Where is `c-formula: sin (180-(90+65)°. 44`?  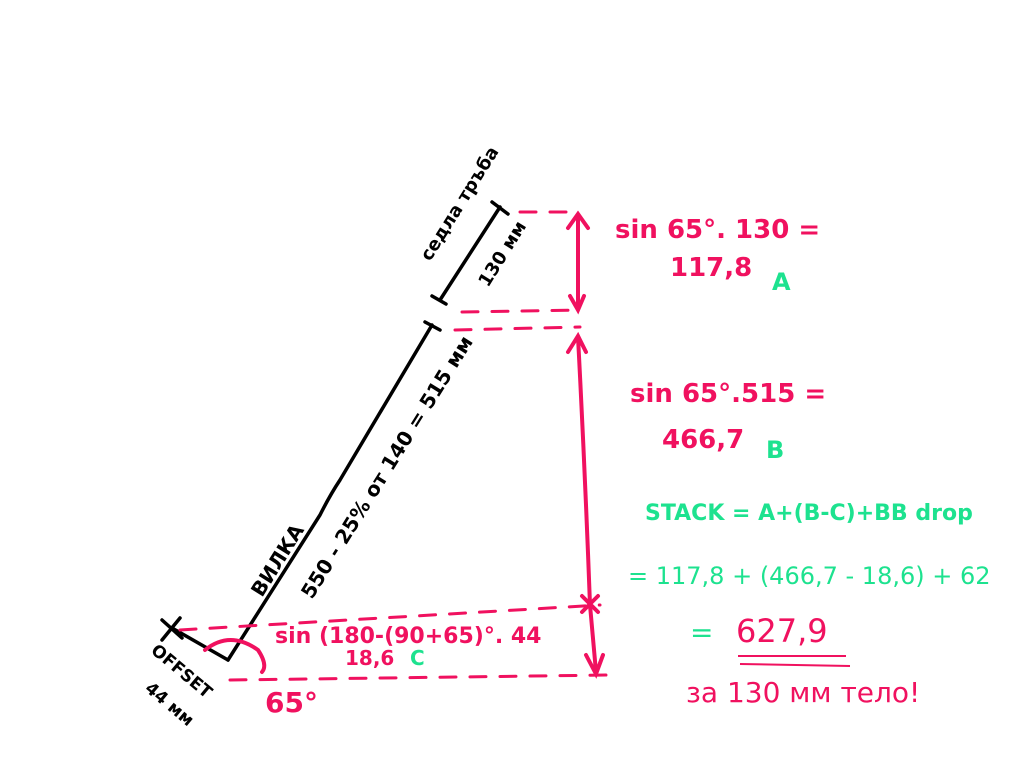 c-formula: sin (180-(90+65)°. 44 is located at coordinates (408, 636).